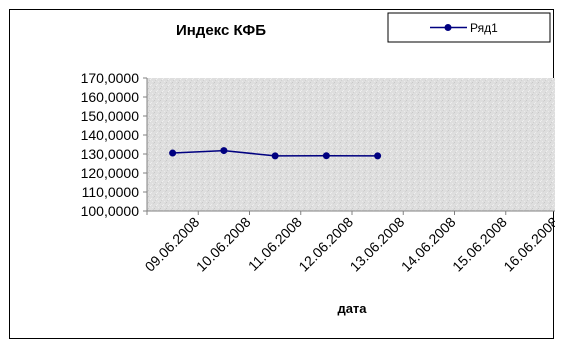 This screenshot has width=570, height=347. Describe the element at coordinates (484, 28) in the screenshot. I see `legend-label: Ряд1` at that location.